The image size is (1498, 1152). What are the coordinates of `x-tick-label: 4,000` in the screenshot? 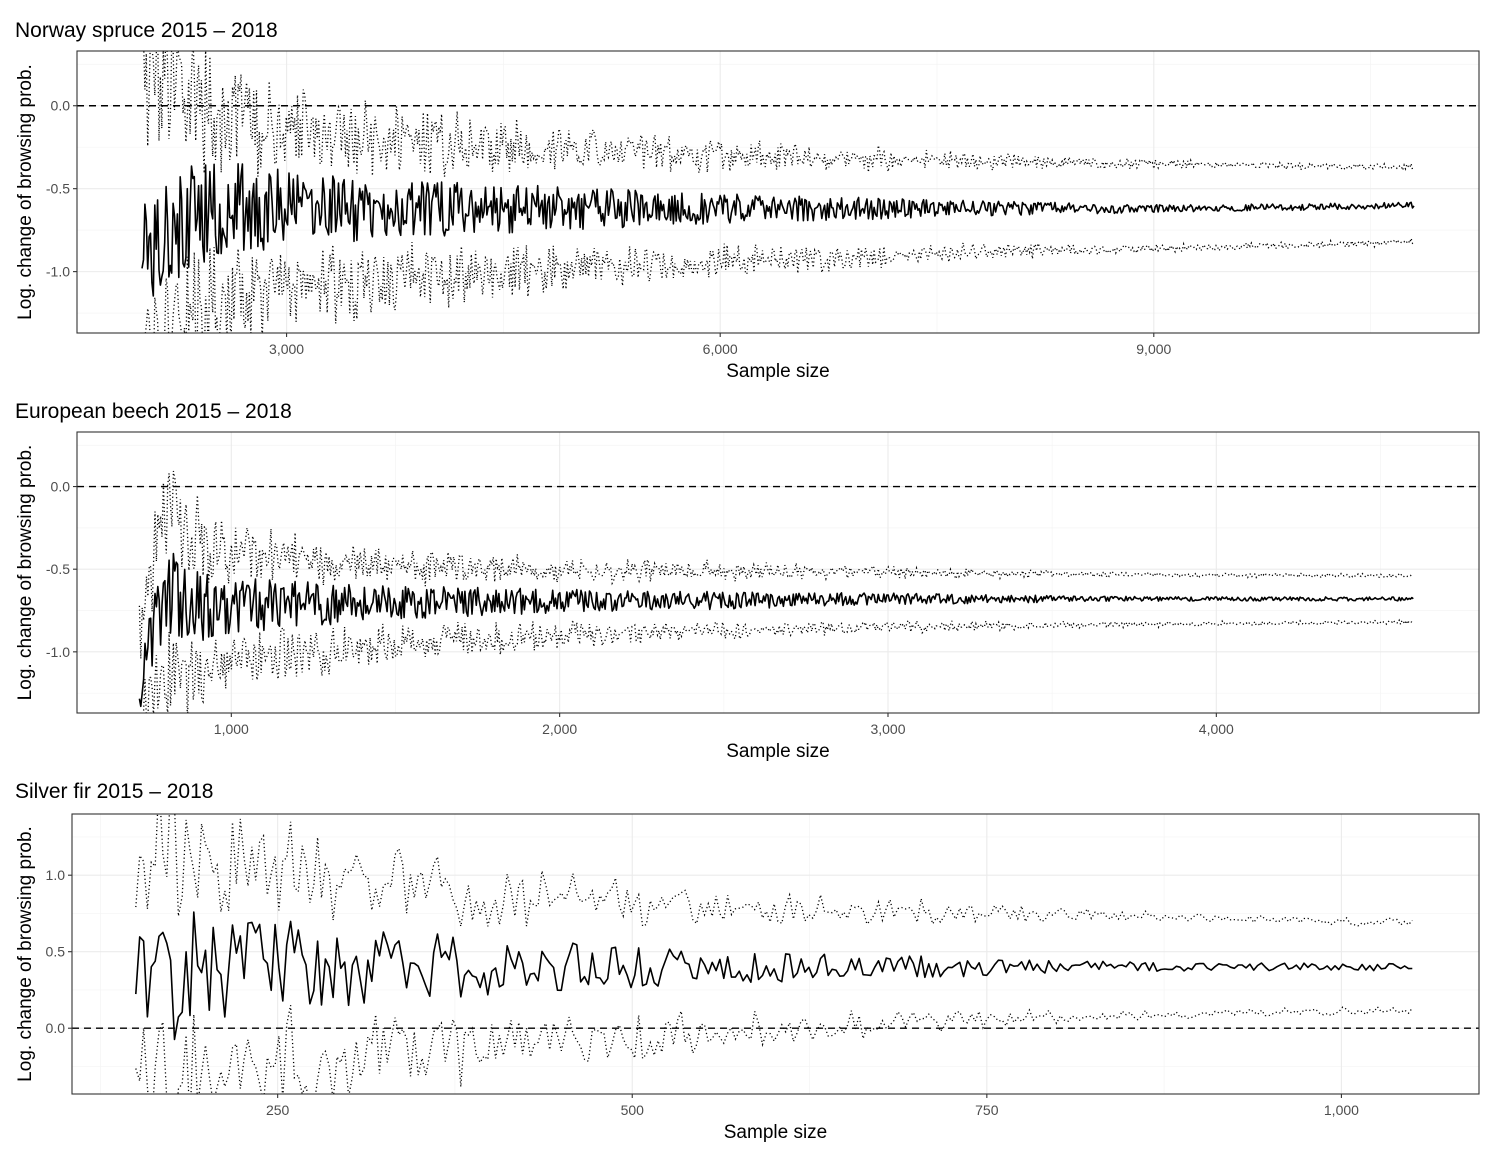 It's located at (1216, 729).